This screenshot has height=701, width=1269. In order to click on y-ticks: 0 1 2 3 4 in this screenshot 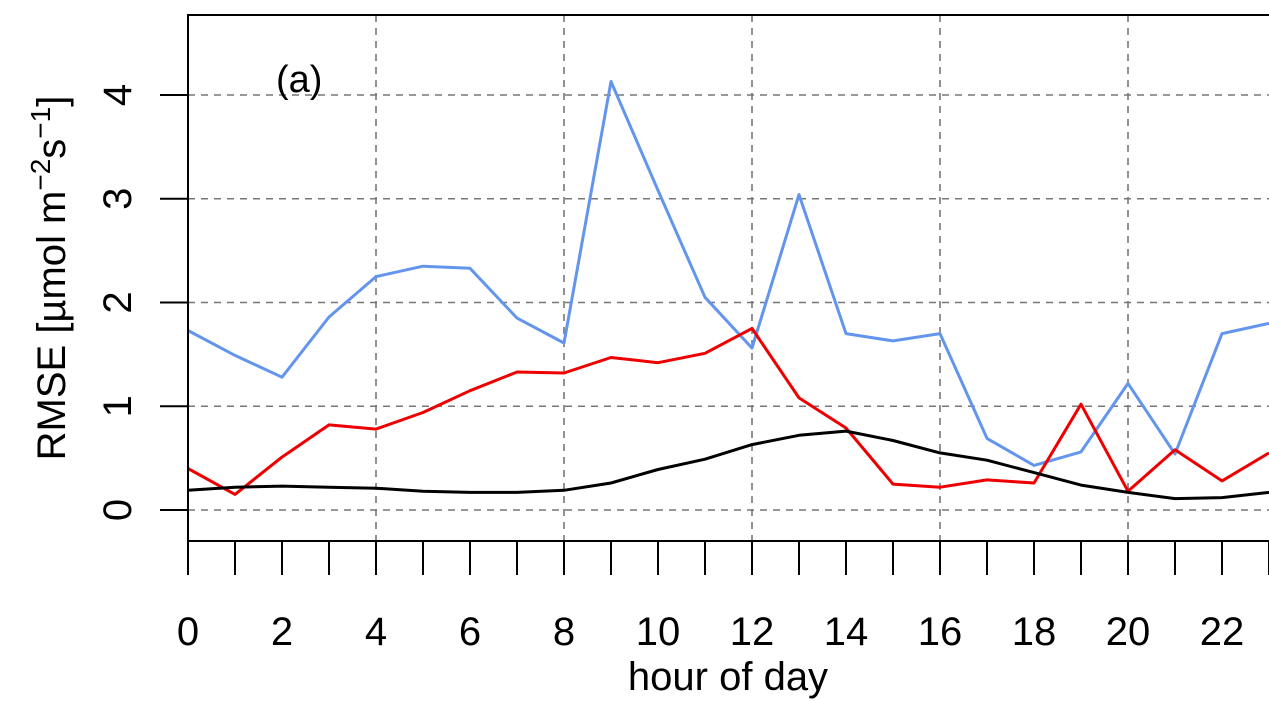, I will do `click(142, 302)`.